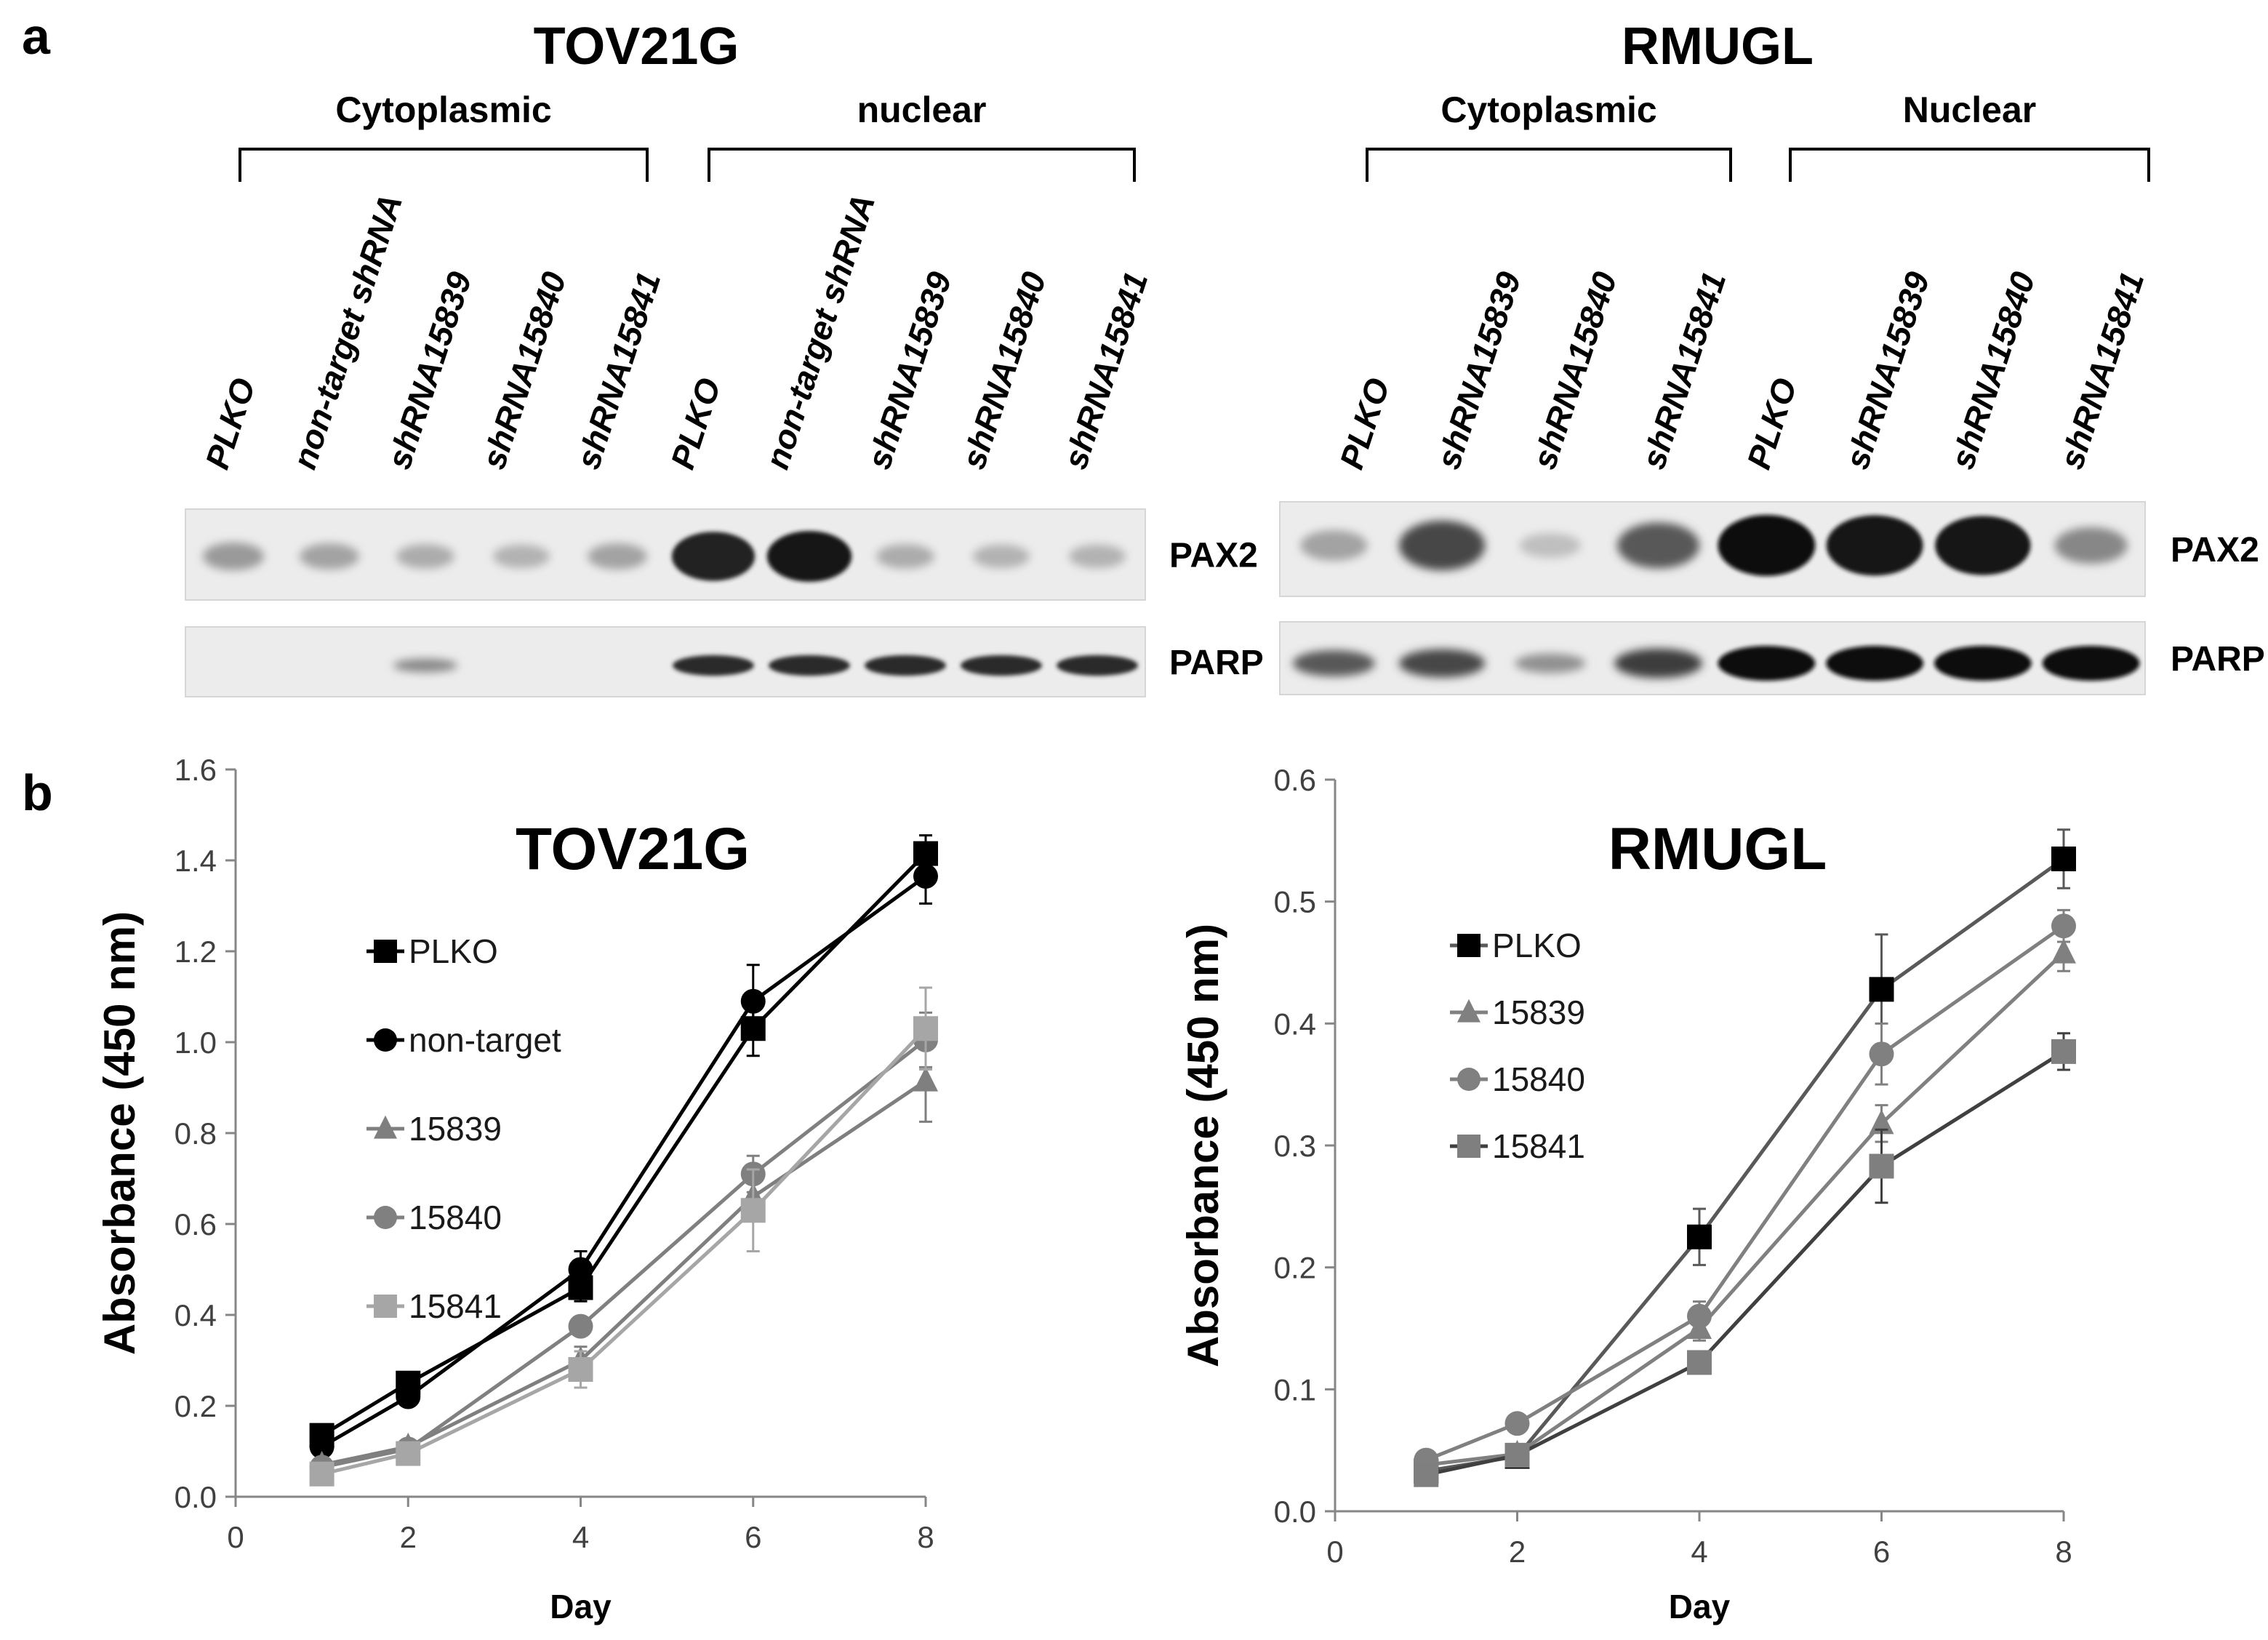  I want to click on lane-label: shRNA15841, so click(2101, 371).